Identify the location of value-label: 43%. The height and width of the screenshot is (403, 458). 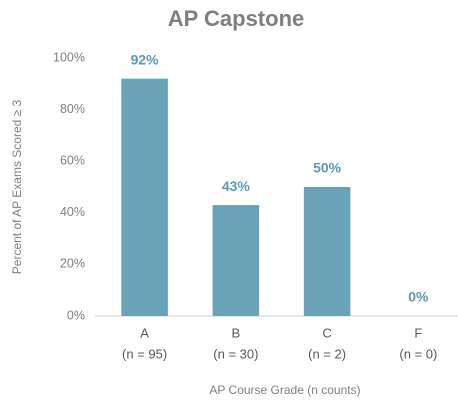
(236, 186).